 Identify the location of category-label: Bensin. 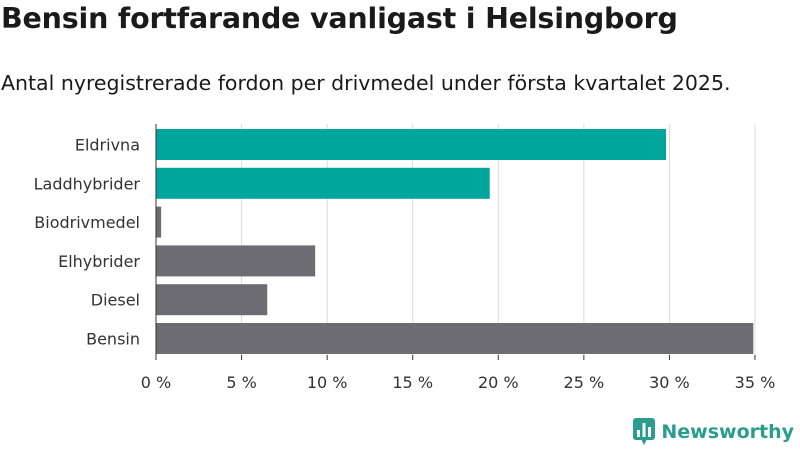
(113, 339).